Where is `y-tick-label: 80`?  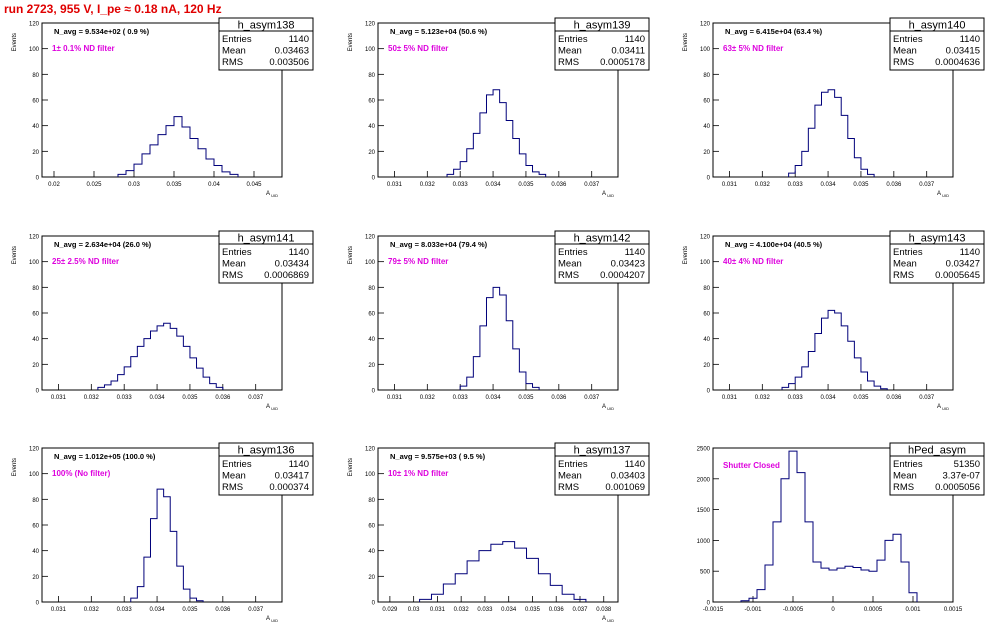
y-tick-label: 80 is located at coordinates (371, 289).